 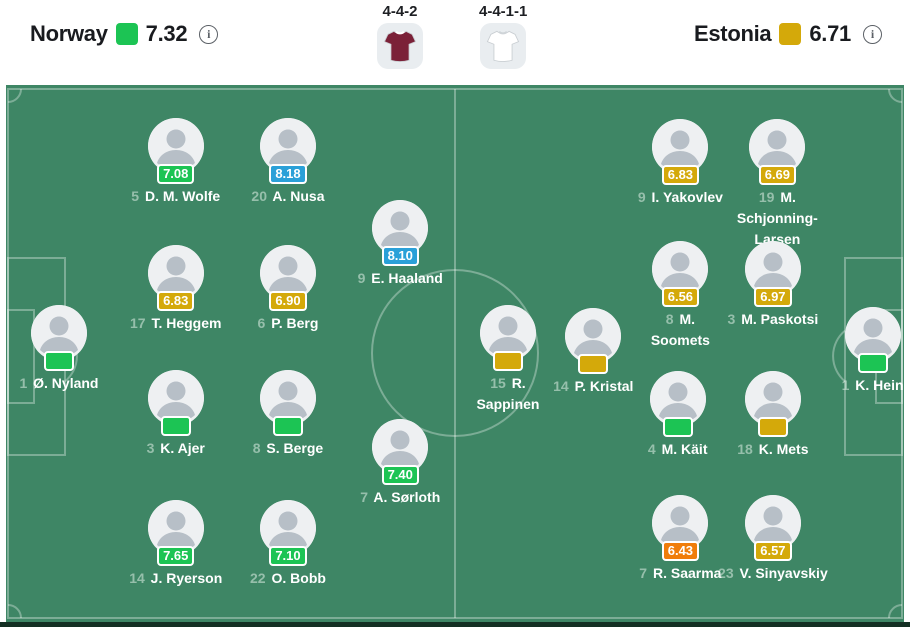 What do you see at coordinates (508, 394) in the screenshot?
I see `player-name: R. Sappinen` at bounding box center [508, 394].